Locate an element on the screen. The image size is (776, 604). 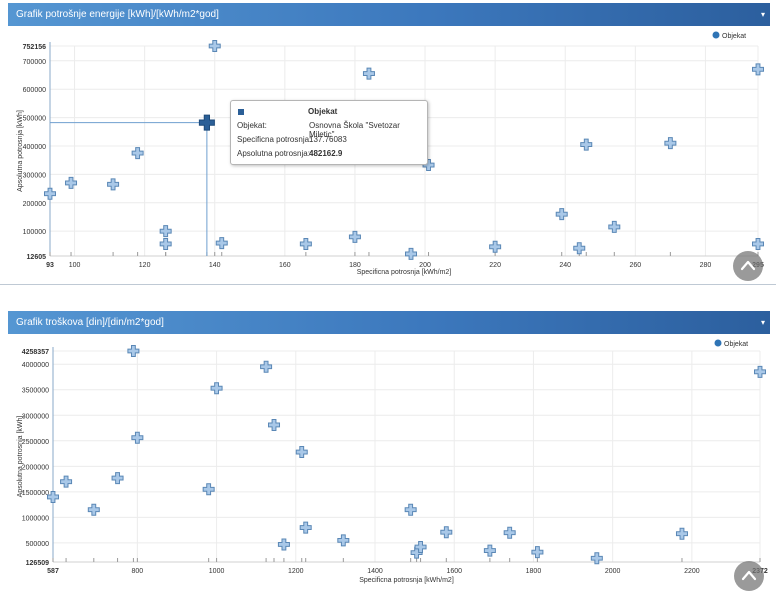
y-tick-label: 2500000 is located at coordinates (35, 442).